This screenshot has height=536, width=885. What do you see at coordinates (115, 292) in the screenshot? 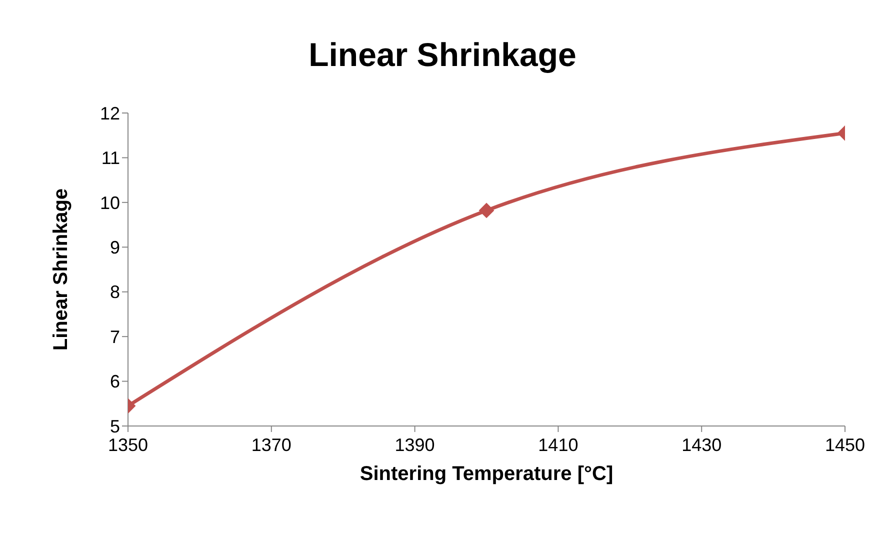
I see `y-tick-label: 8` at bounding box center [115, 292].